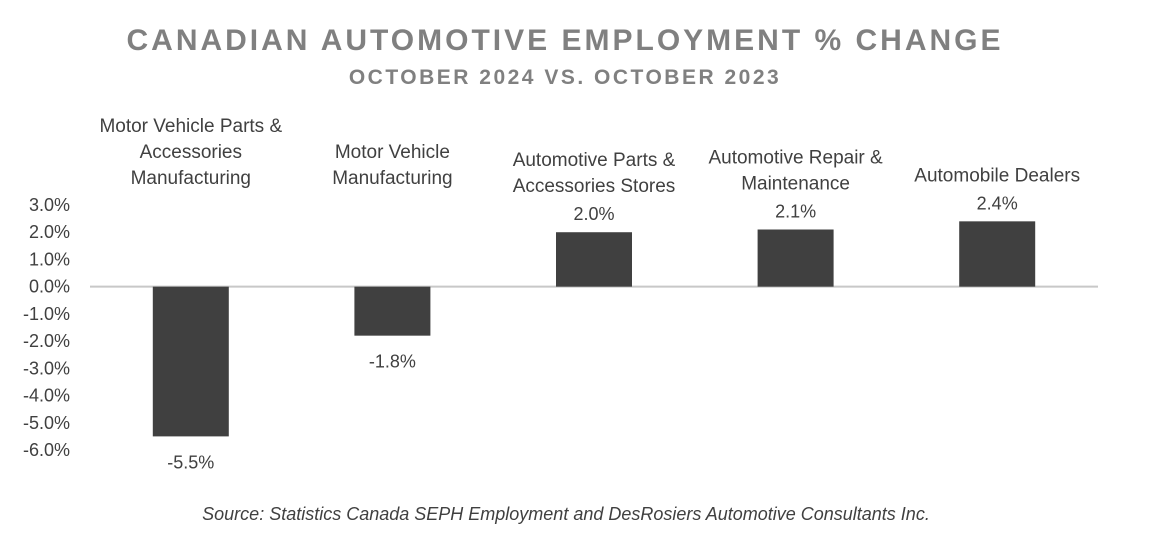 Image resolution: width=1152 pixels, height=546 pixels. What do you see at coordinates (593, 214) in the screenshot?
I see `data-label: 2.0%` at bounding box center [593, 214].